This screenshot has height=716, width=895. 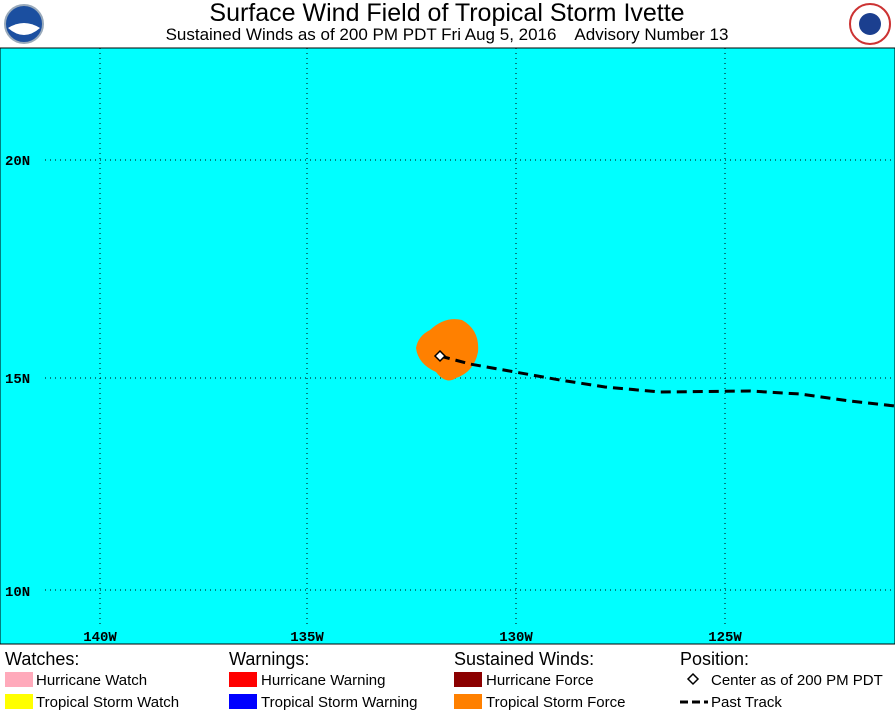 What do you see at coordinates (516, 638) in the screenshot?
I see `longitude-label: 130W` at bounding box center [516, 638].